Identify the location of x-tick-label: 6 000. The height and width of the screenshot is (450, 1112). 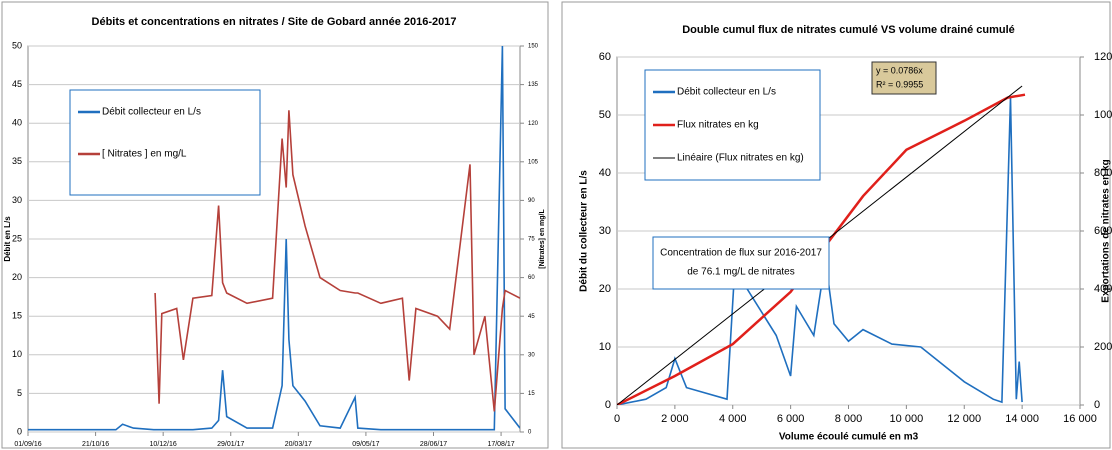
(791, 419).